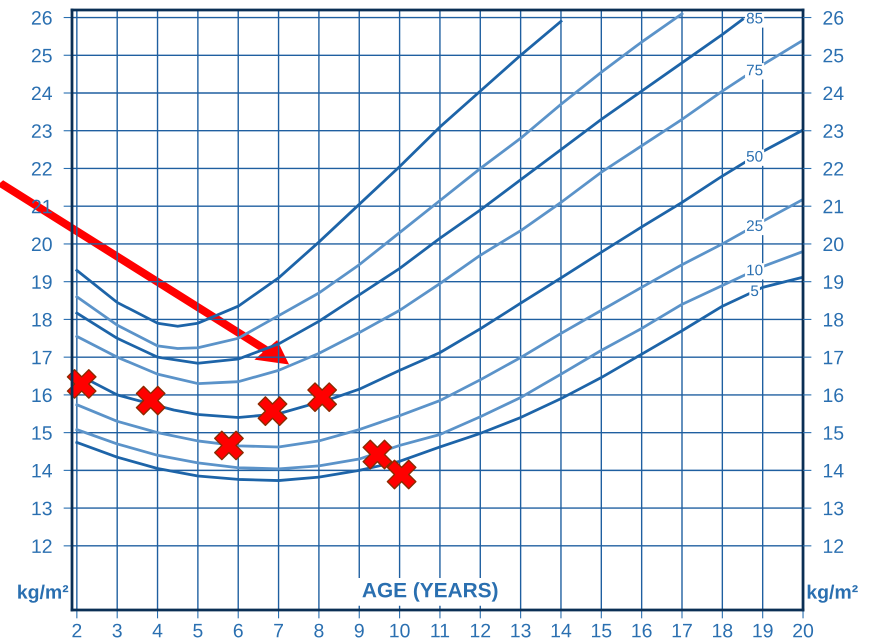  I want to click on y-tick-label: 19, so click(42, 282).